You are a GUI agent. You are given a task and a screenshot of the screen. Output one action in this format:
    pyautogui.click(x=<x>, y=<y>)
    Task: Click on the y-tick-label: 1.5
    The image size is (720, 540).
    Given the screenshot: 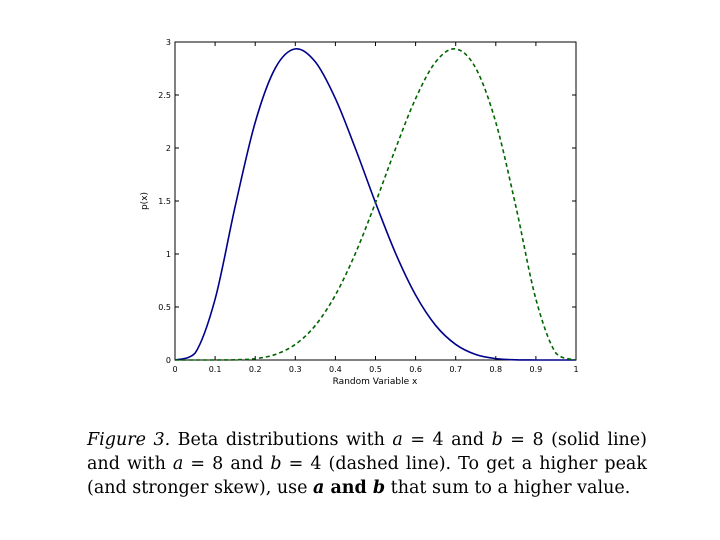 What is the action you would take?
    pyautogui.click(x=164, y=201)
    